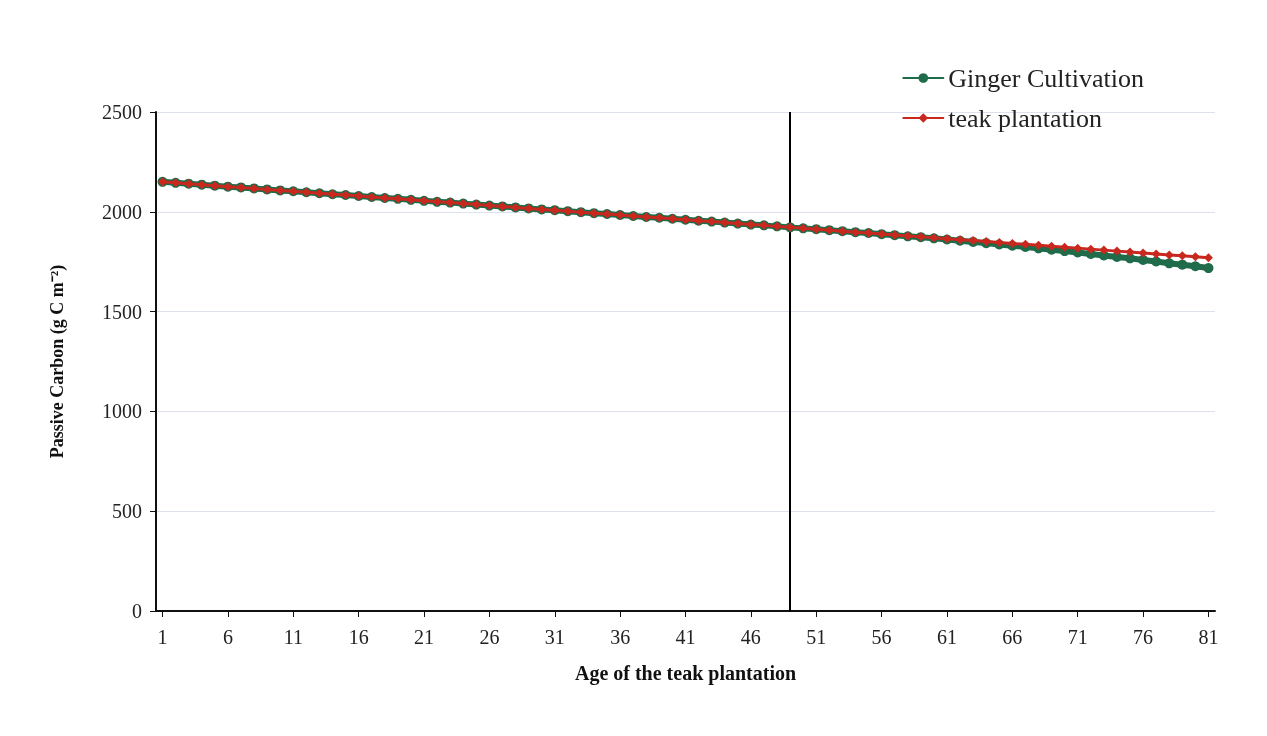 This screenshot has width=1267, height=736. I want to click on x-tick-label: 76, so click(1143, 637).